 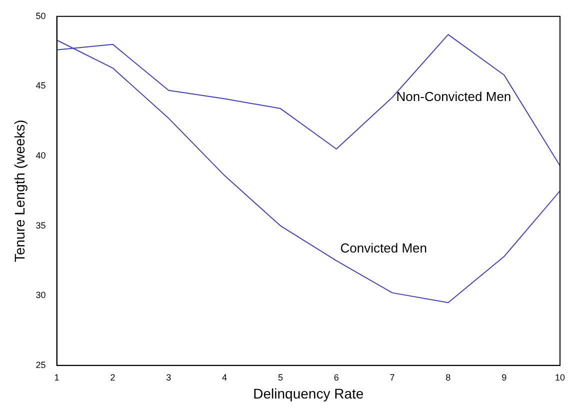 What do you see at coordinates (225, 377) in the screenshot?
I see `x-tick-label: 4` at bounding box center [225, 377].